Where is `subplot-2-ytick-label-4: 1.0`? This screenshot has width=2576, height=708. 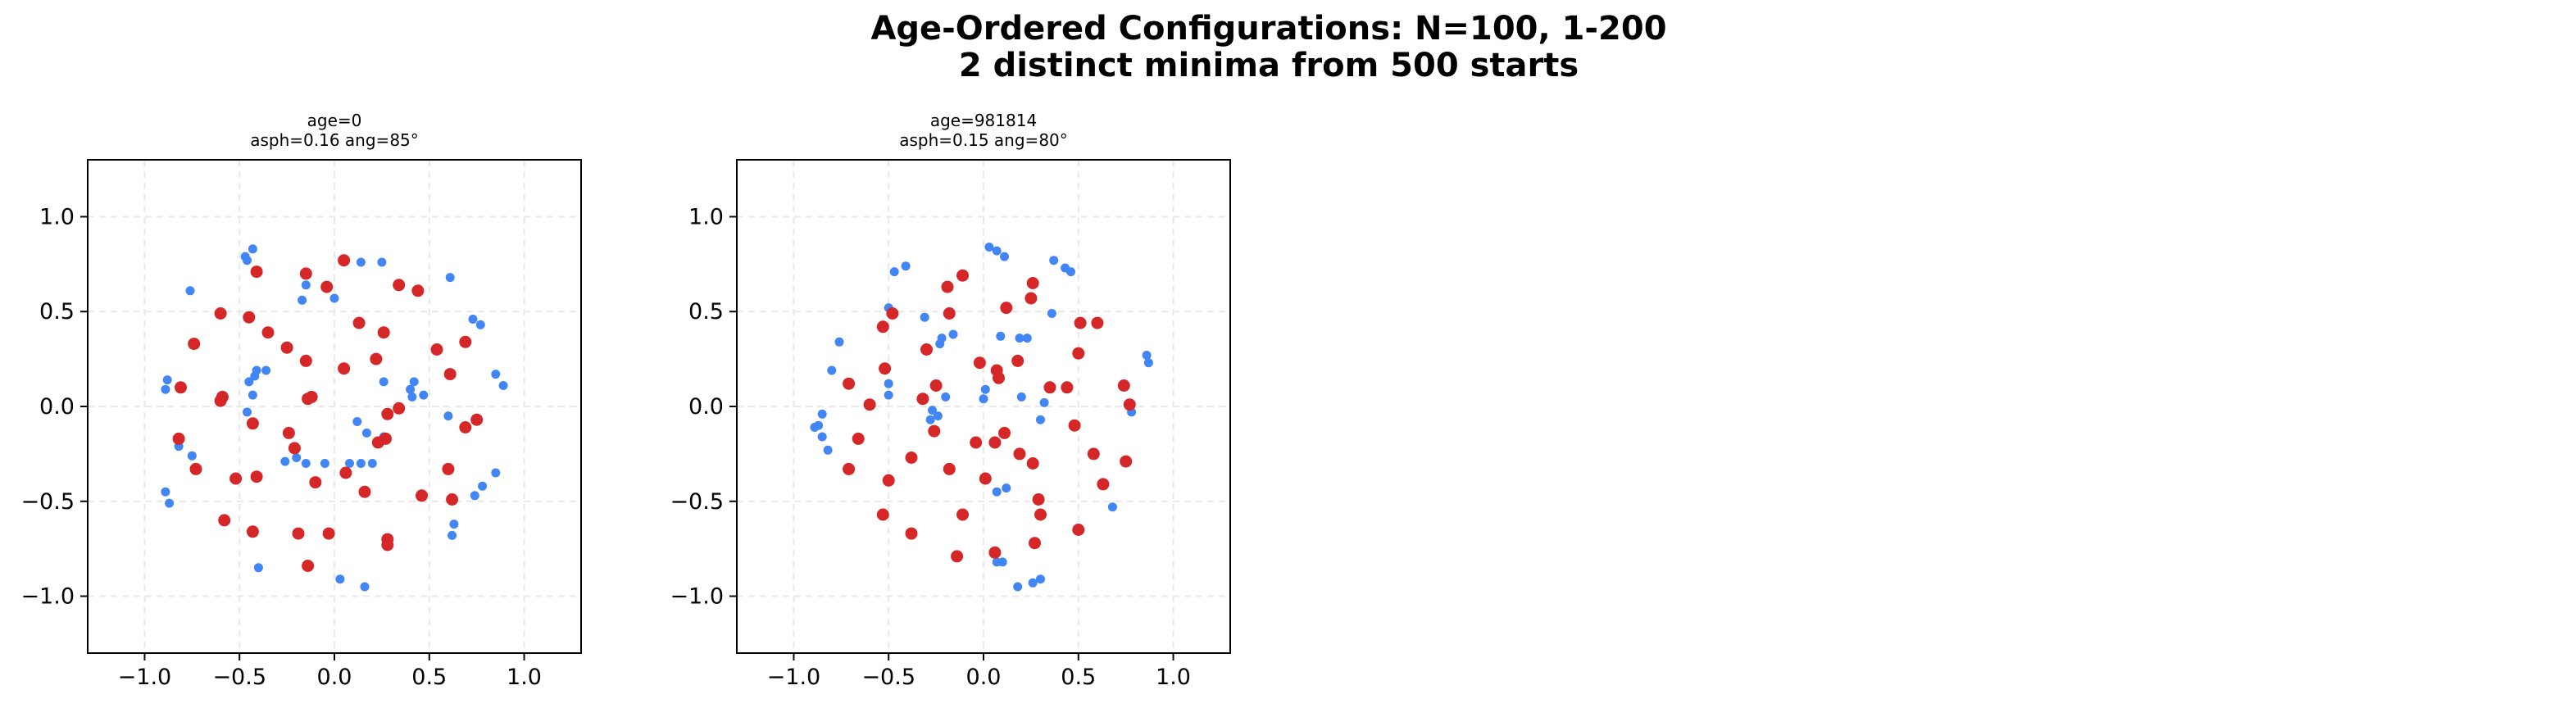 subplot-2-ytick-label-4: 1.0 is located at coordinates (706, 217).